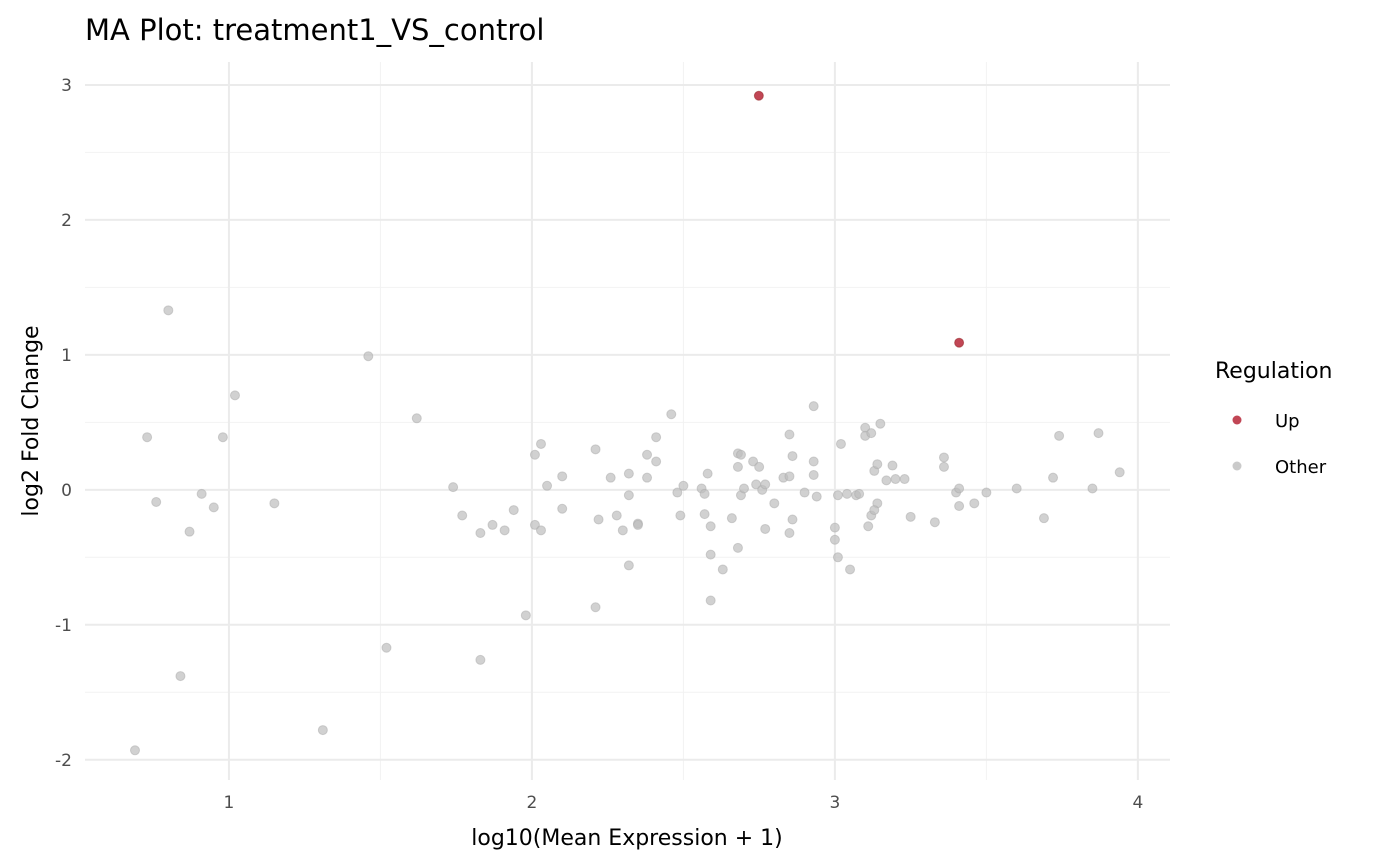  What do you see at coordinates (834, 803) in the screenshot?
I see `x-tick-label: 3` at bounding box center [834, 803].